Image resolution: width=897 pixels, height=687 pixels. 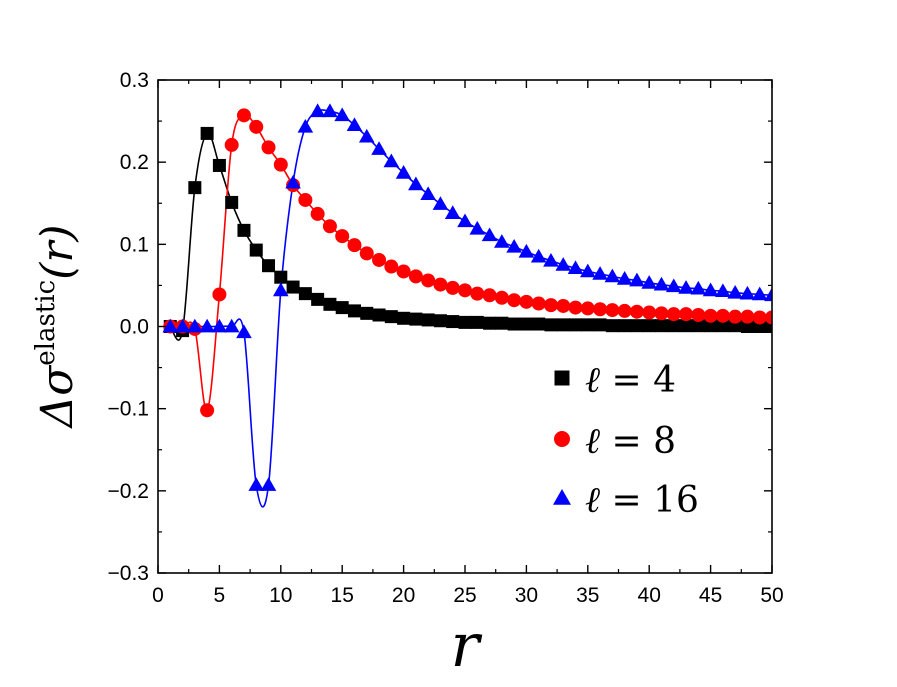 I want to click on x-tick-label: 10, so click(x=280, y=595).